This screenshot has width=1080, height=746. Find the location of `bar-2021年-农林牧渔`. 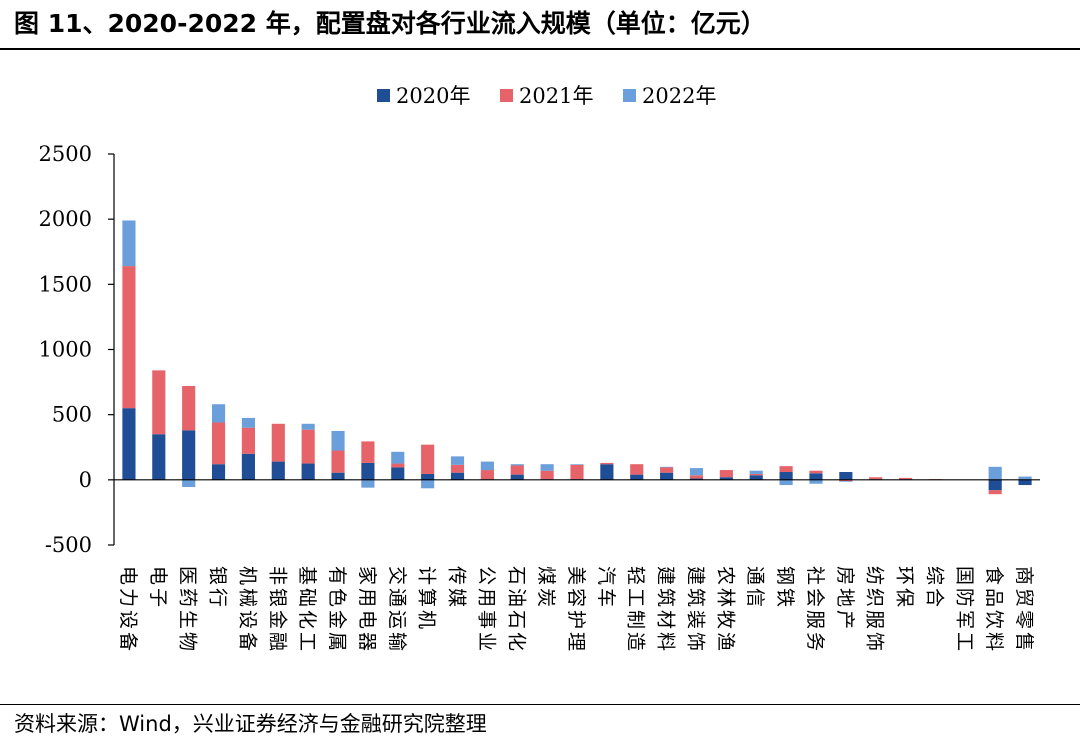

bar-2021年-农林牧渔 is located at coordinates (726, 474).